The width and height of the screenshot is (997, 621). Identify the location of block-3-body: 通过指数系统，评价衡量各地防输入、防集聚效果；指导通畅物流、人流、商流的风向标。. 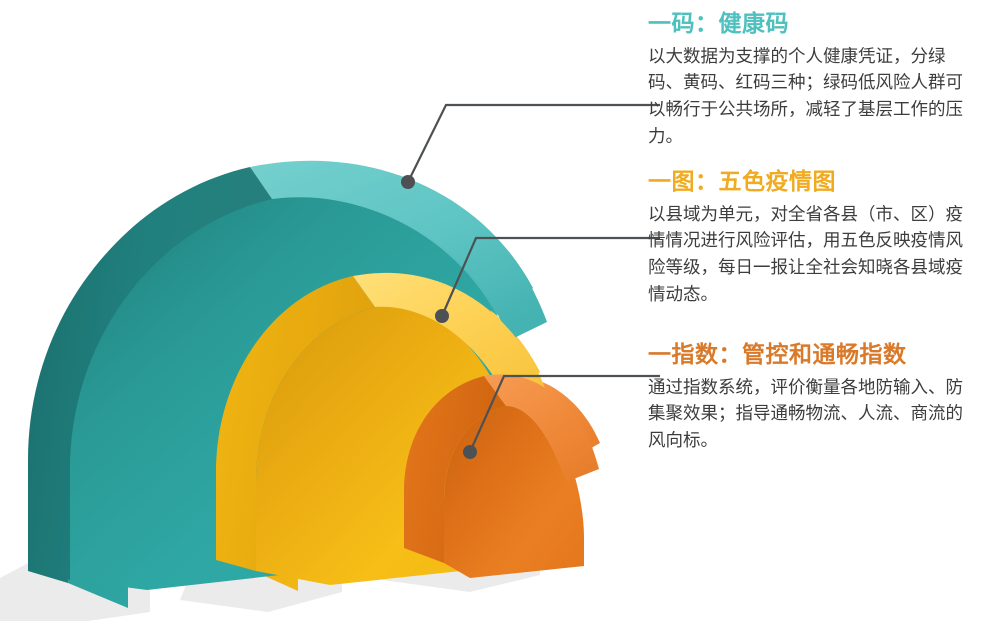
(805, 414).